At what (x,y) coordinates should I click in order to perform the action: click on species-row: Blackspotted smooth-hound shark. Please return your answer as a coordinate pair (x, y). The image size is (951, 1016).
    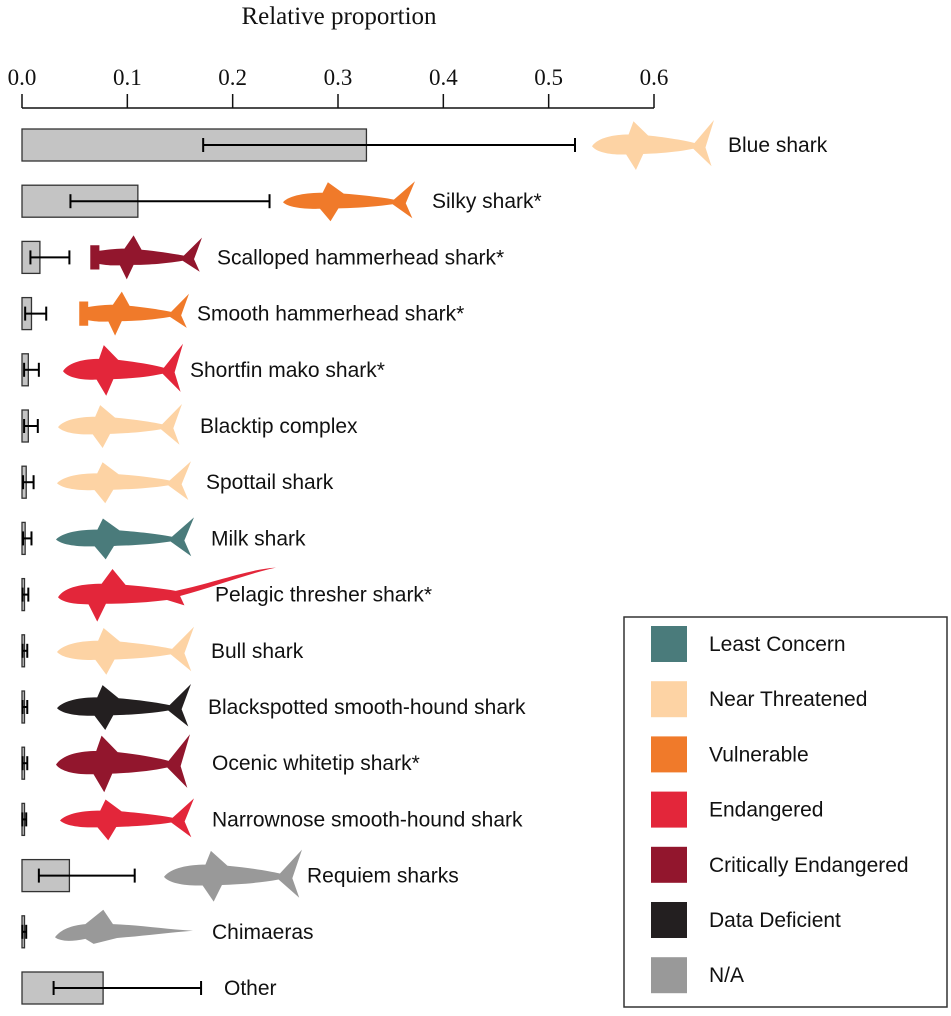
    Looking at the image, I should click on (273, 707).